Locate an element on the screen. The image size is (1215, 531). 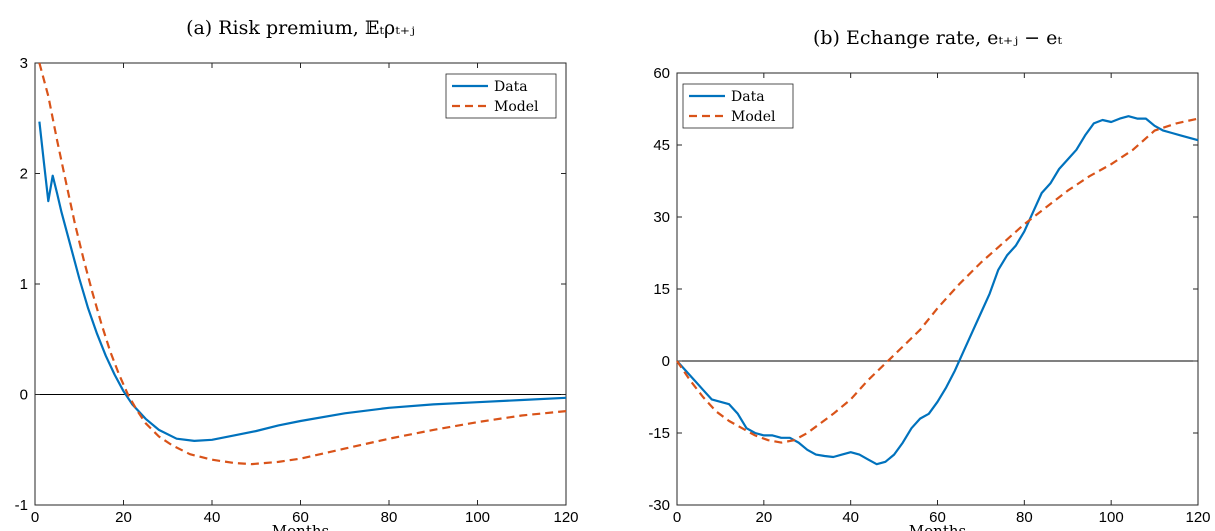
y-tick-label: -30 is located at coordinates (659, 505).